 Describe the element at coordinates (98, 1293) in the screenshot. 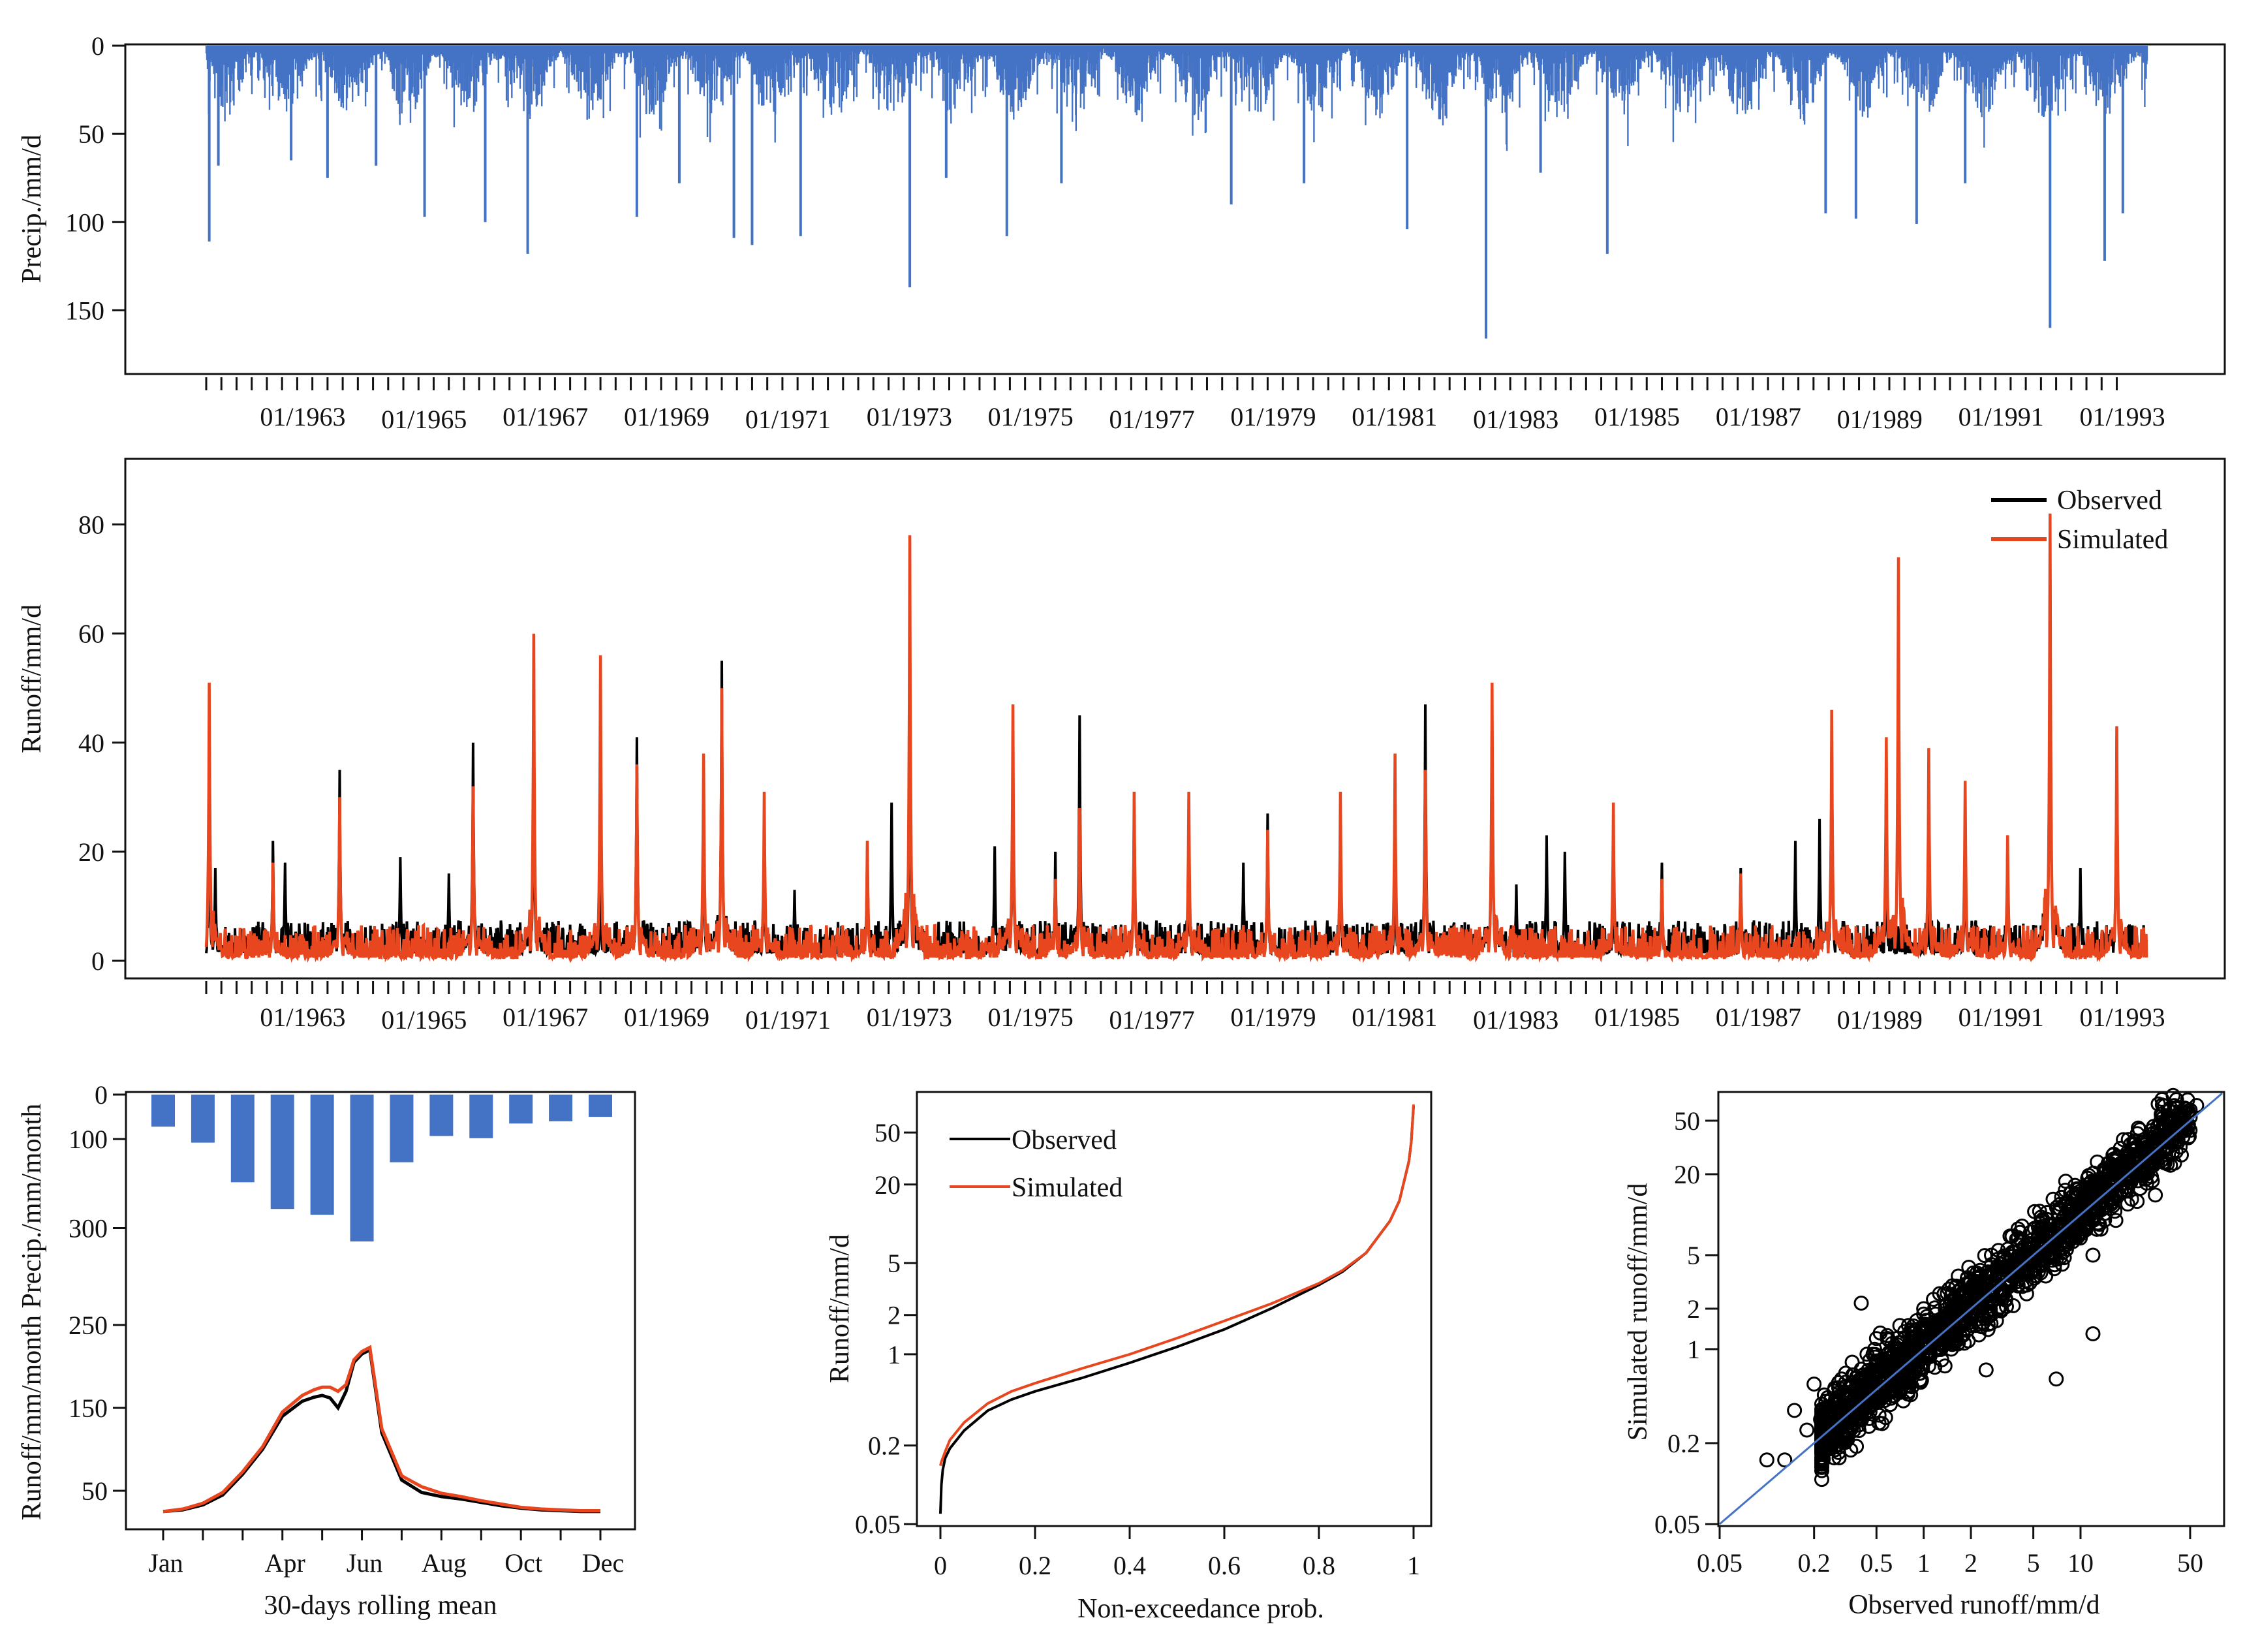

I see `seasonal-y-ticks: 0 100 300 50 150 250` at that location.